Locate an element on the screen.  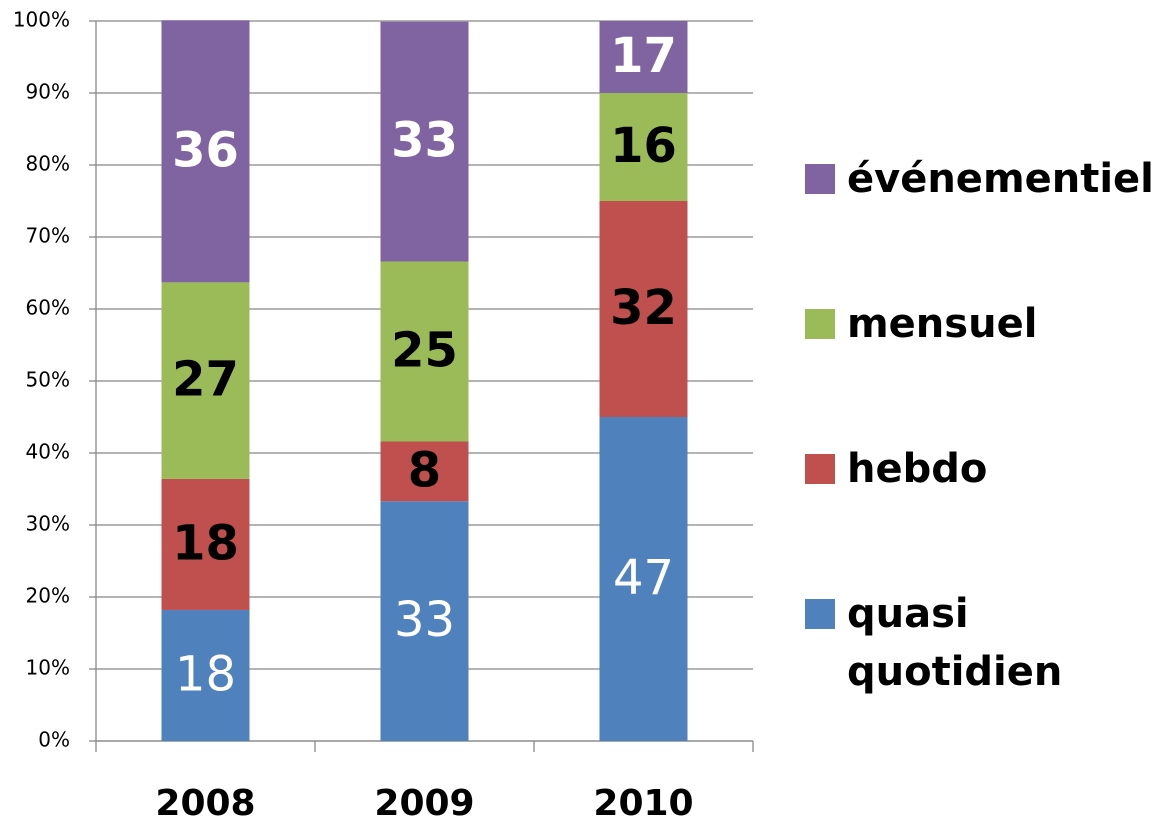
data-label: 17 is located at coordinates (643, 56).